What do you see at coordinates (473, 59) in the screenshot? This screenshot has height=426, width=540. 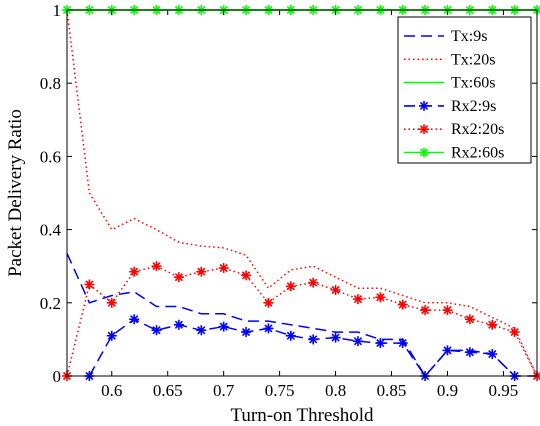 I see `legend-label-tx-20s: Tx:20s` at bounding box center [473, 59].